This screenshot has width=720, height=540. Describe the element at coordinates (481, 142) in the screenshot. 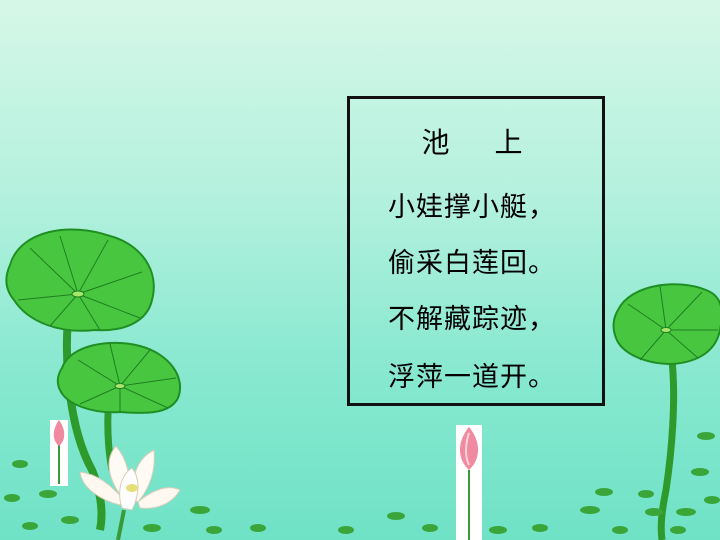

I see `poem-title: 池 上` at that location.